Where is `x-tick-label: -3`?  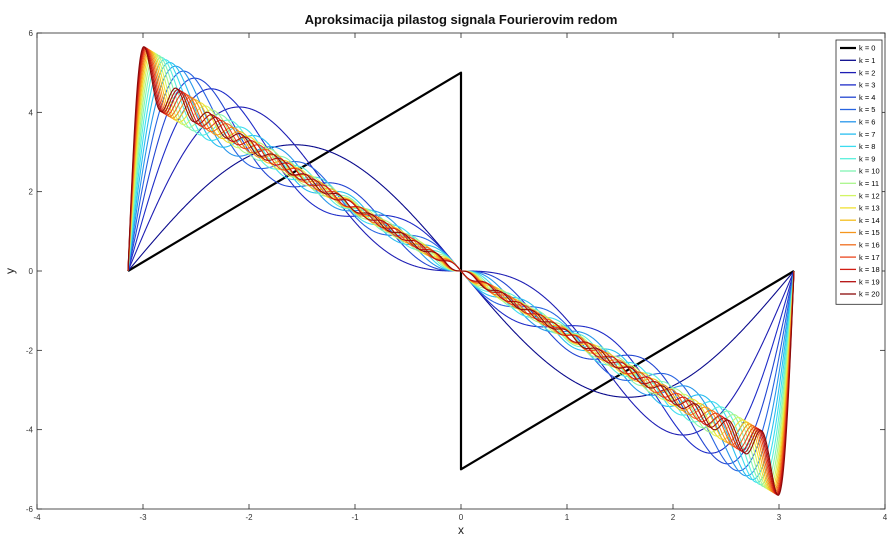 x-tick-label: -3 is located at coordinates (143, 517).